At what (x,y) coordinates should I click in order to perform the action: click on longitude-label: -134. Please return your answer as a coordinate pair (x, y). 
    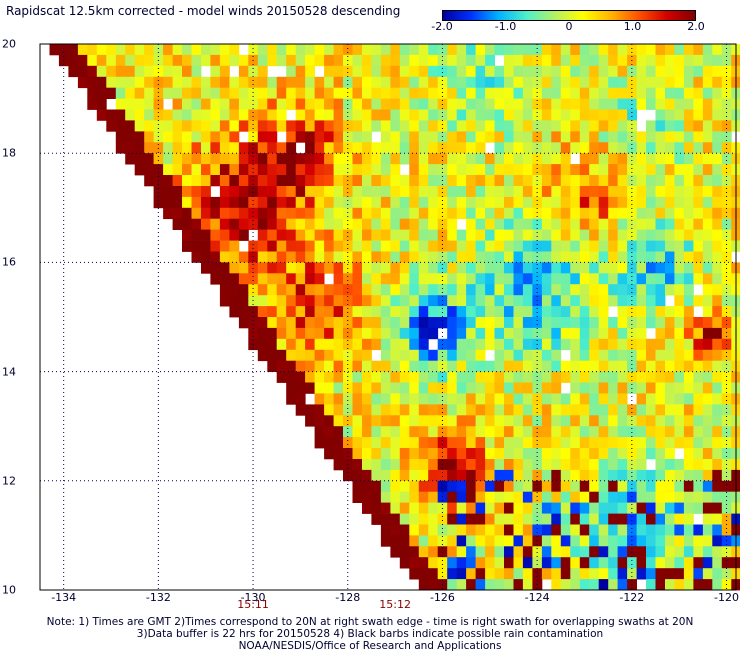
    Looking at the image, I should click on (63, 597).